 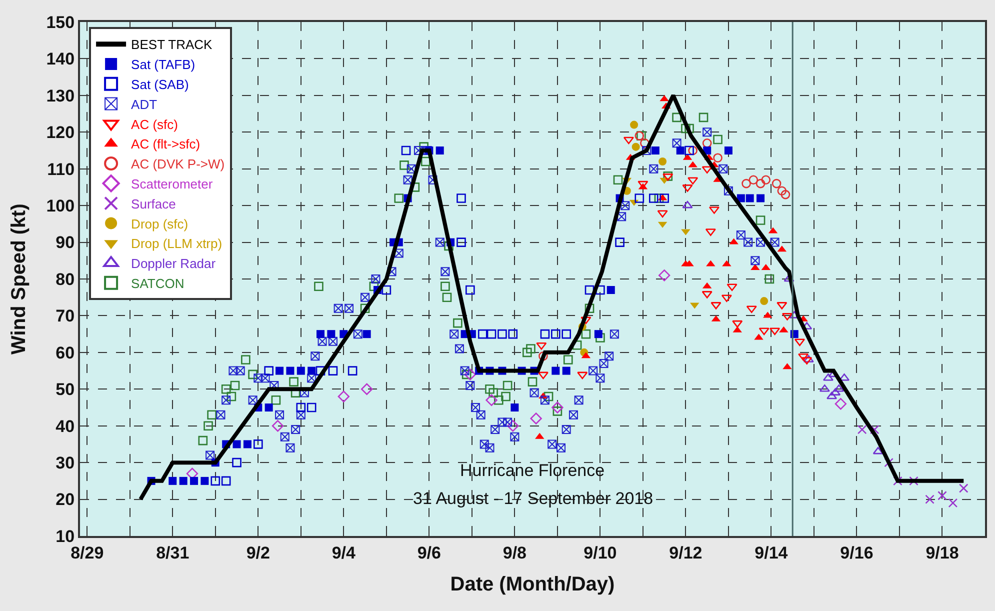 I want to click on y-tick-label: 100, so click(x=60, y=206).